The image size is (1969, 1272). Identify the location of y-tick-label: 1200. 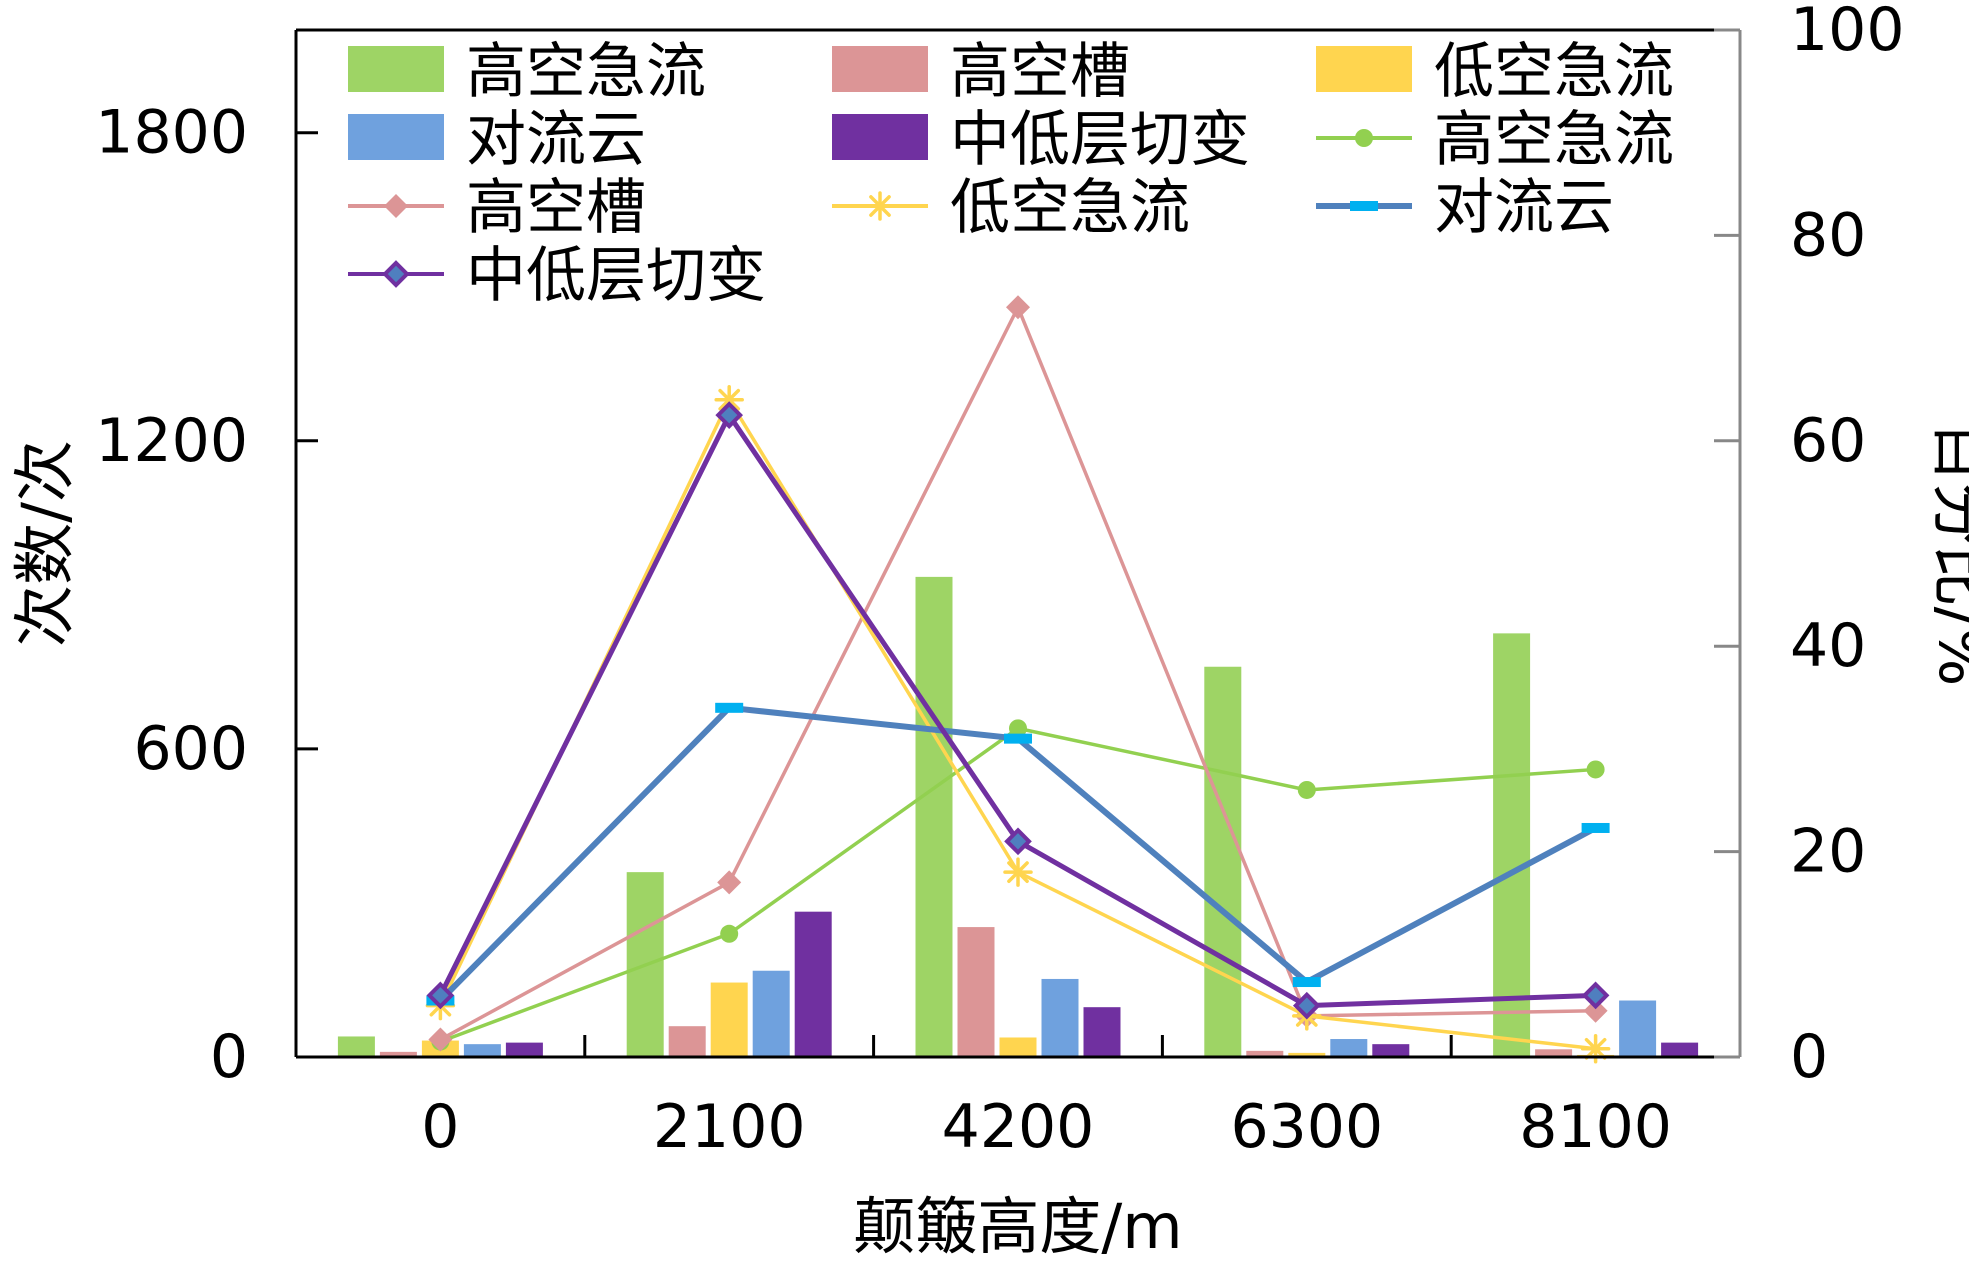
(171, 441).